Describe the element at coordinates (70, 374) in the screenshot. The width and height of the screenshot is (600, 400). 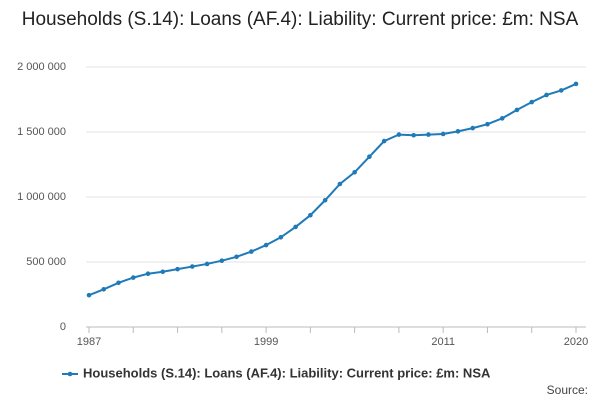
I see `legend-marker` at that location.